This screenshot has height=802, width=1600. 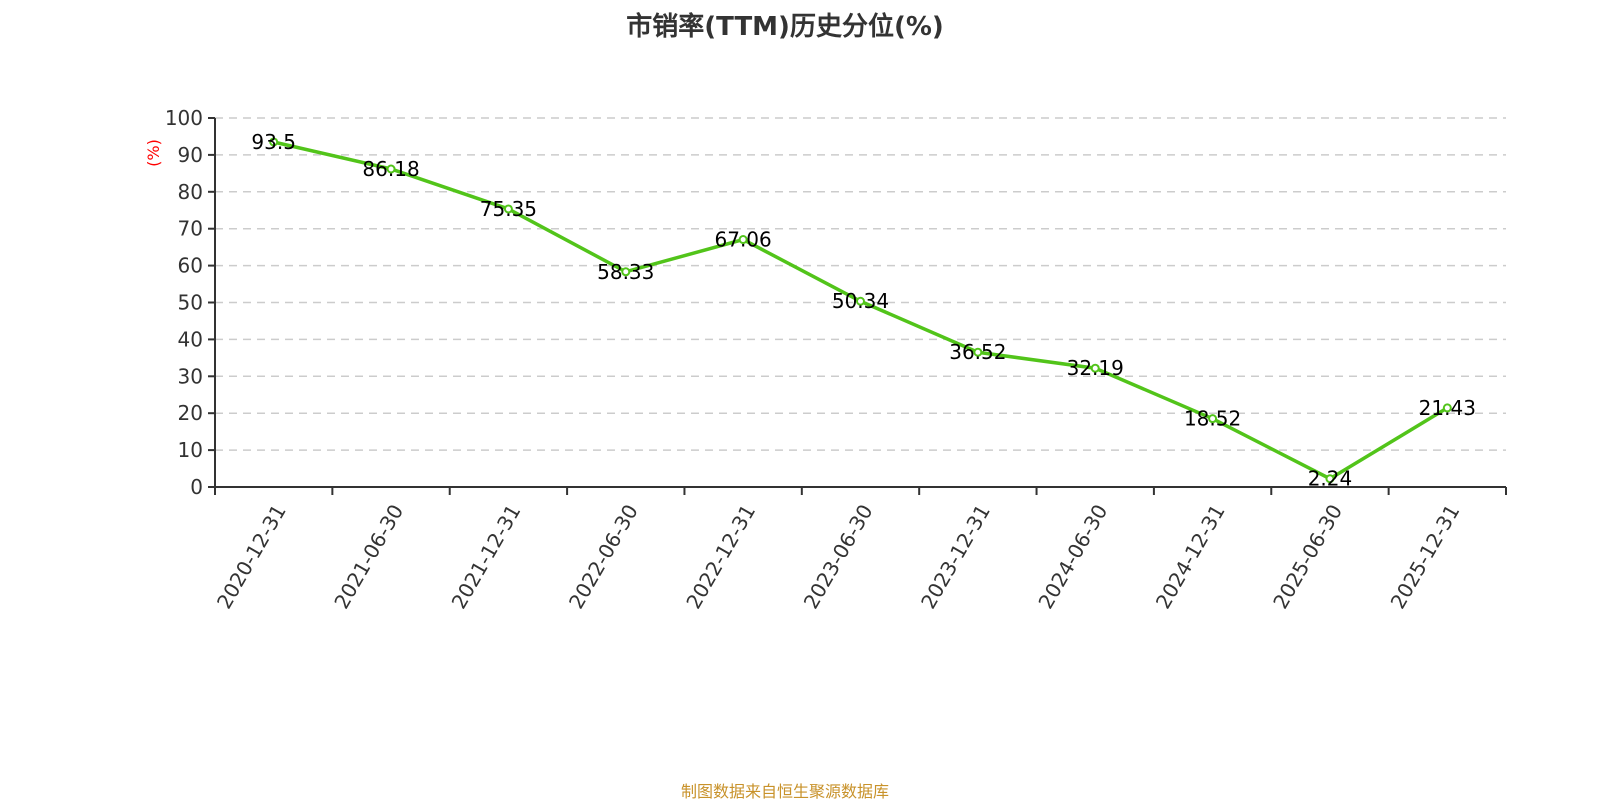 What do you see at coordinates (190, 339) in the screenshot?
I see `y-tick-label: 40` at bounding box center [190, 339].